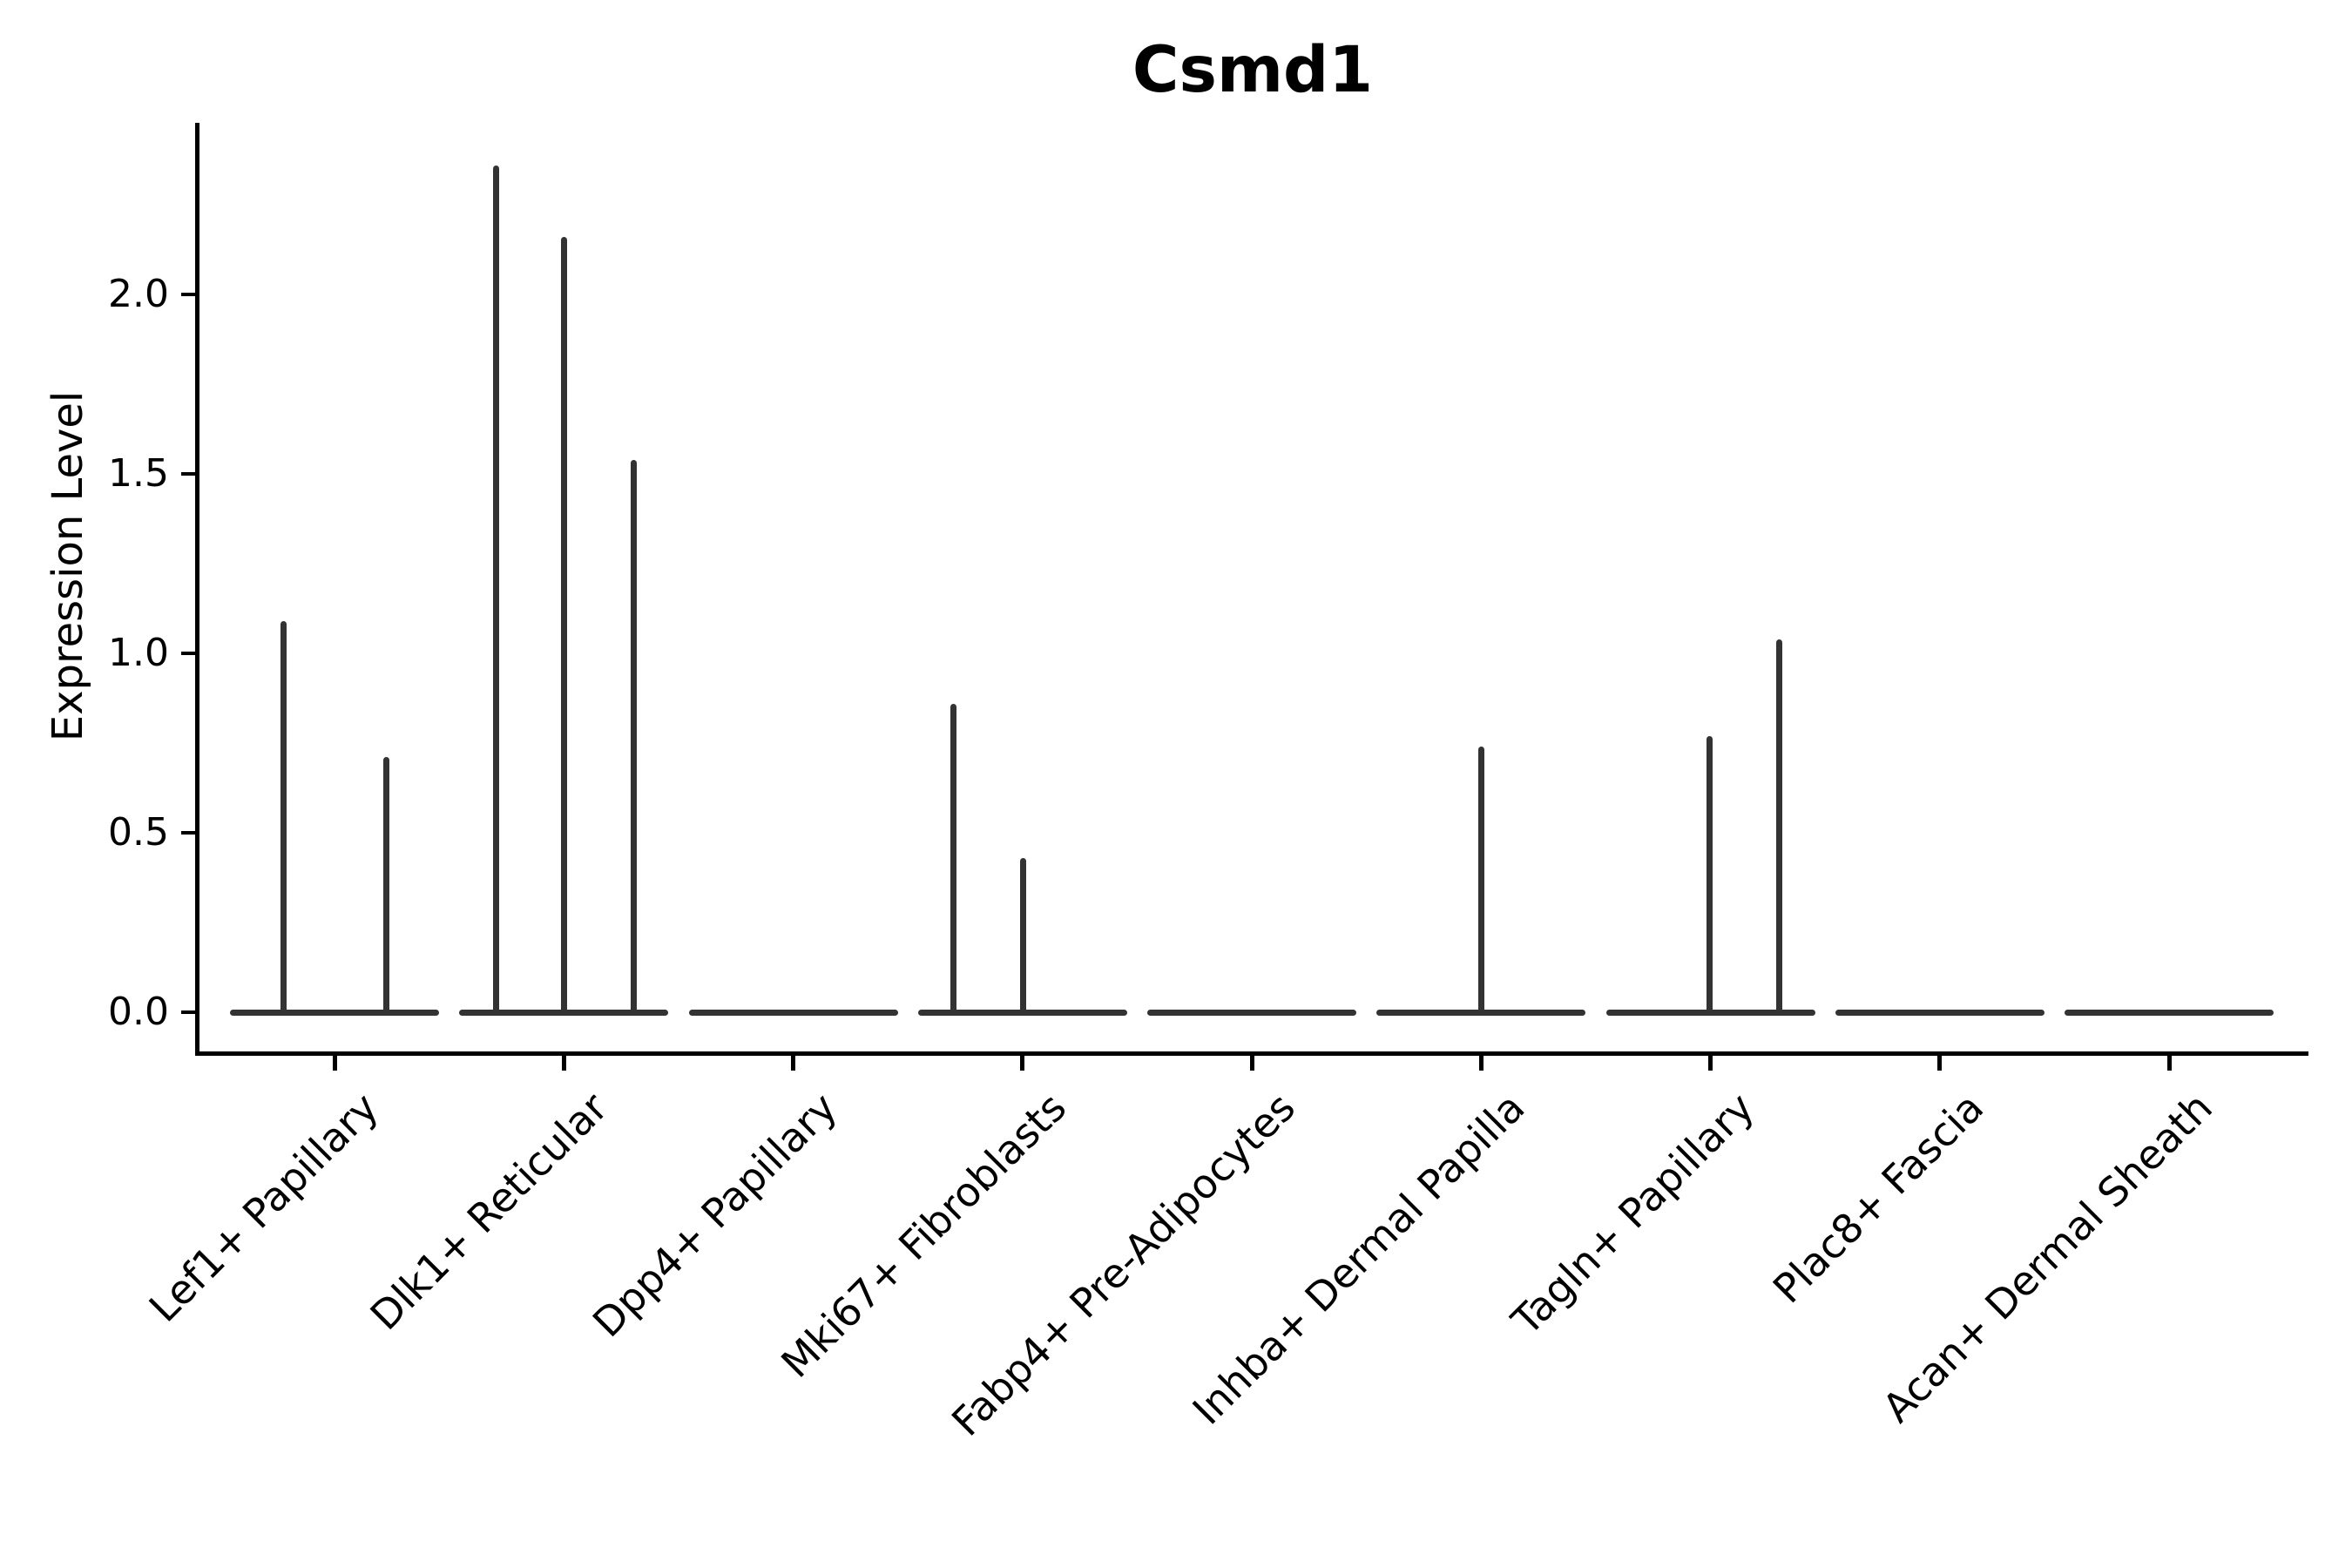 The width and height of the screenshot is (2352, 1568). What do you see at coordinates (138, 1012) in the screenshot?
I see `y-tick-label: 0.0` at bounding box center [138, 1012].